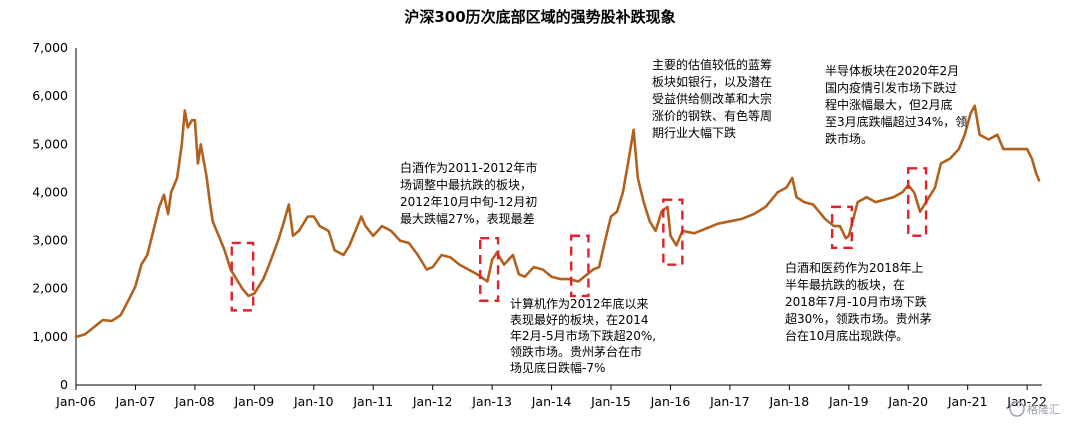 This screenshot has width=1080, height=428. What do you see at coordinates (1026, 401) in the screenshot?
I see `x-tick-label: Jan-22` at bounding box center [1026, 401].